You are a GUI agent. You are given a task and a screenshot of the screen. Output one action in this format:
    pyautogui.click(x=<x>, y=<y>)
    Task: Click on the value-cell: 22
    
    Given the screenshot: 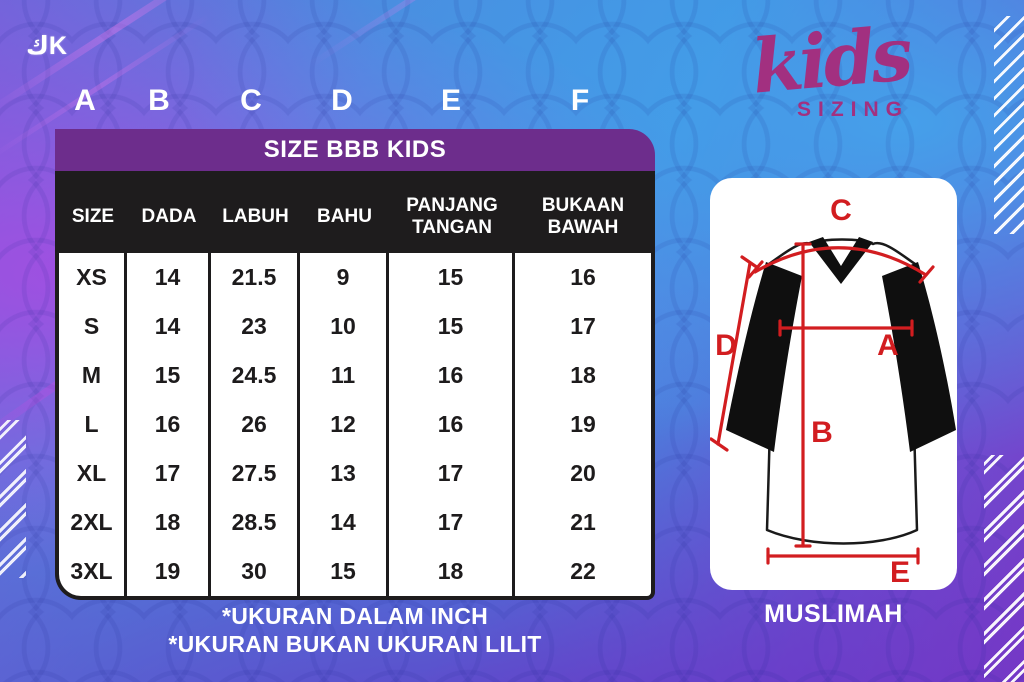 What is the action you would take?
    pyautogui.click(x=583, y=571)
    